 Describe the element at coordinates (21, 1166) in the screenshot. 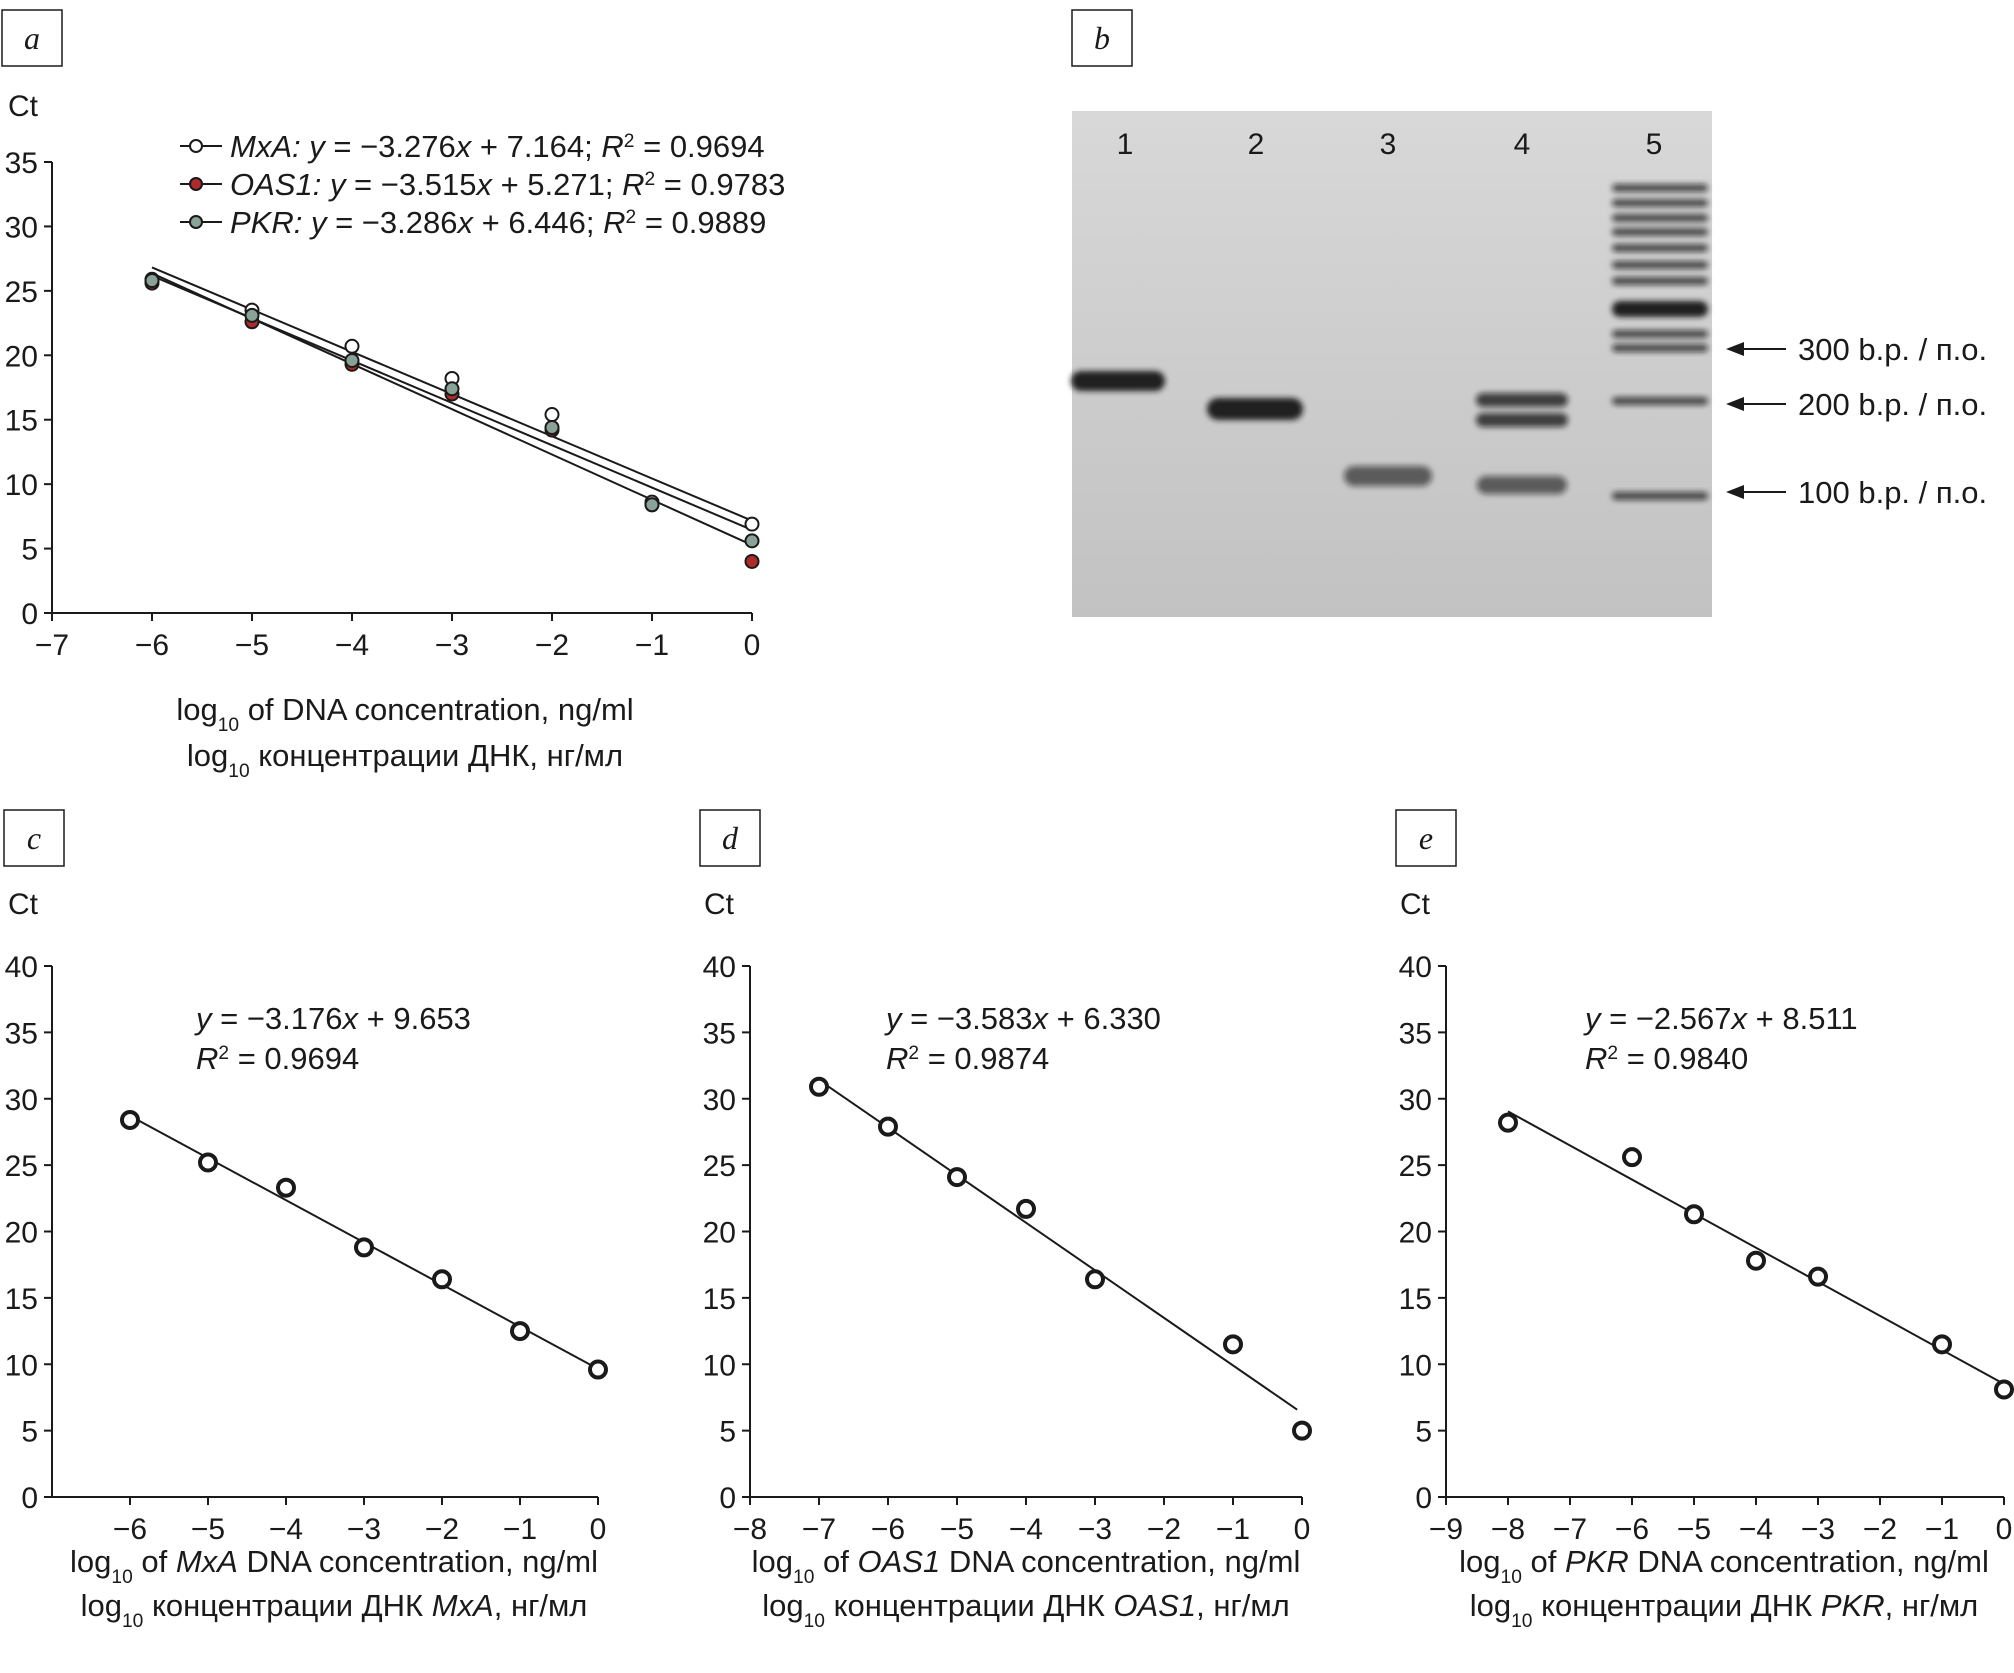

I see `y-tick-label-c: 25` at that location.